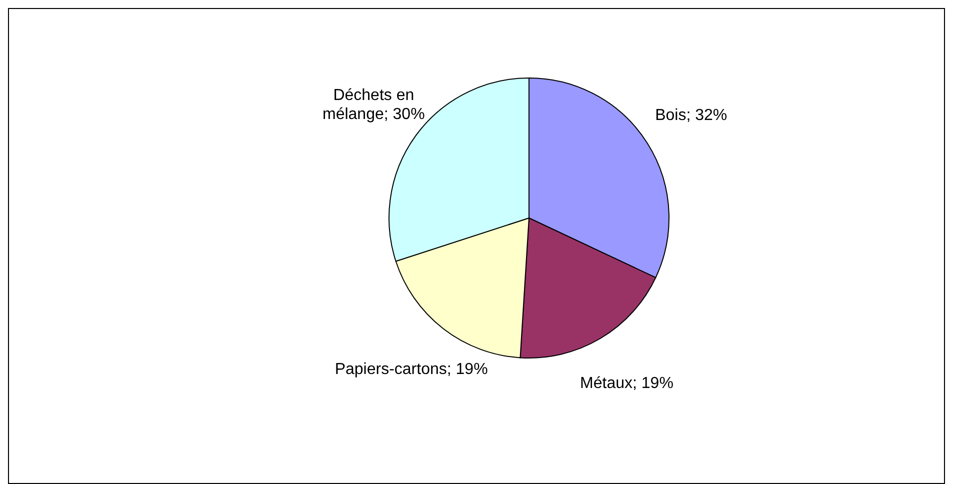 The image size is (953, 484). Describe the element at coordinates (691, 115) in the screenshot. I see `slice-label: Bois; 32%` at that location.